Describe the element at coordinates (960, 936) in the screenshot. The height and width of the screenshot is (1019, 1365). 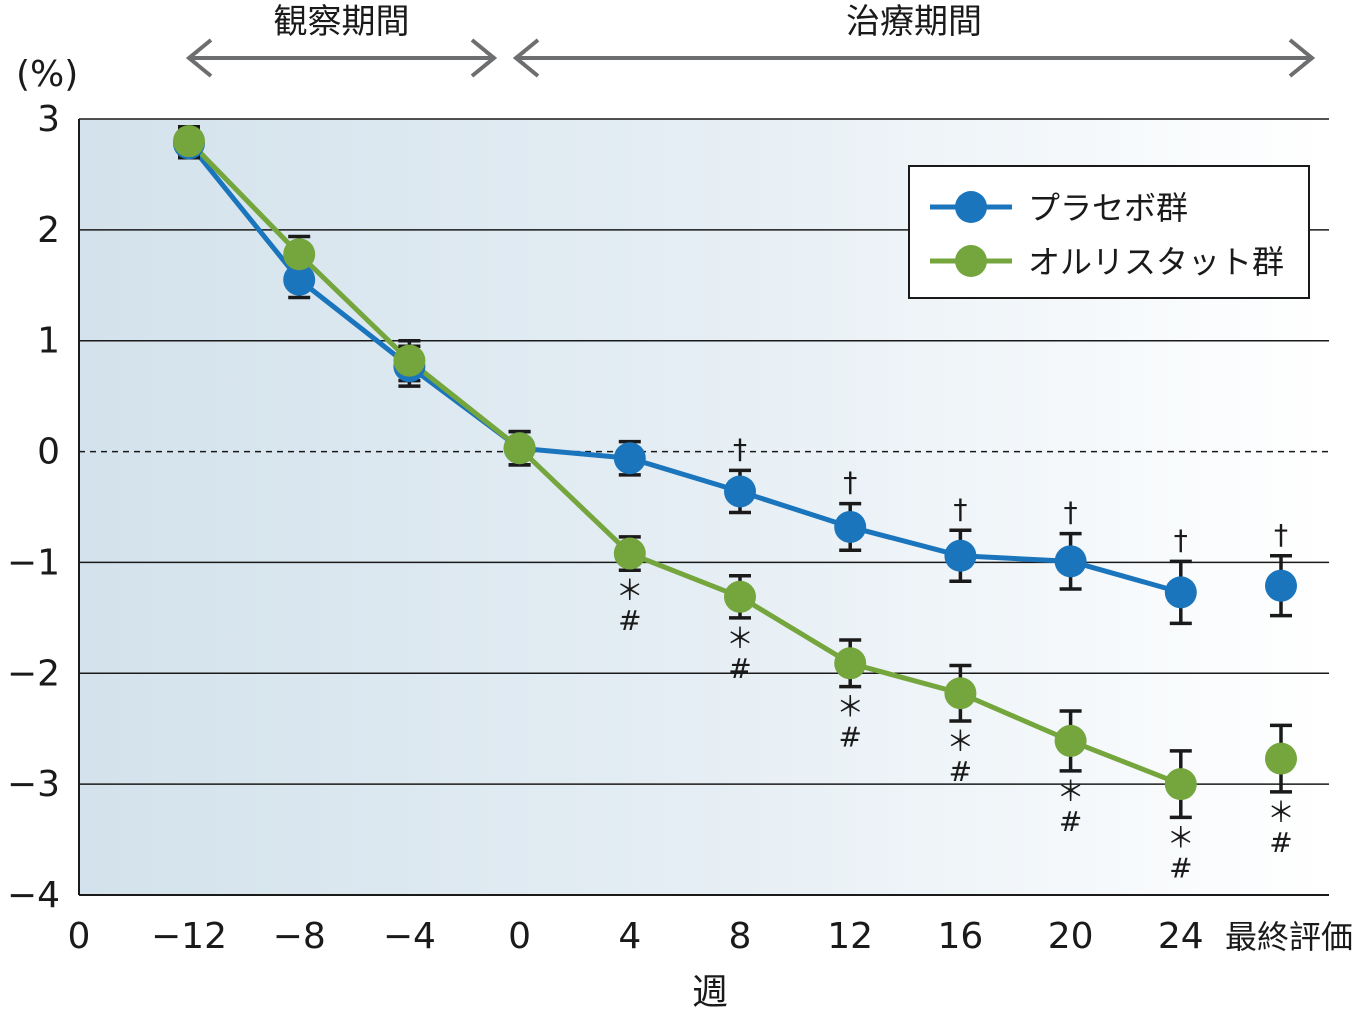
I see `x-tick-label: 16` at that location.